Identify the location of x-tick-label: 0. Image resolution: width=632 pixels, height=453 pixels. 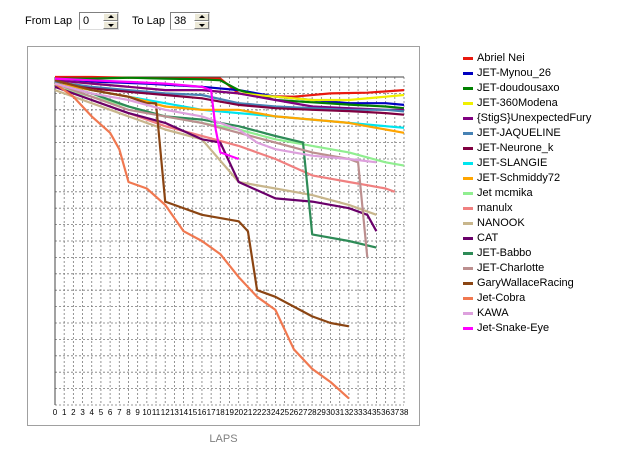
(55, 412).